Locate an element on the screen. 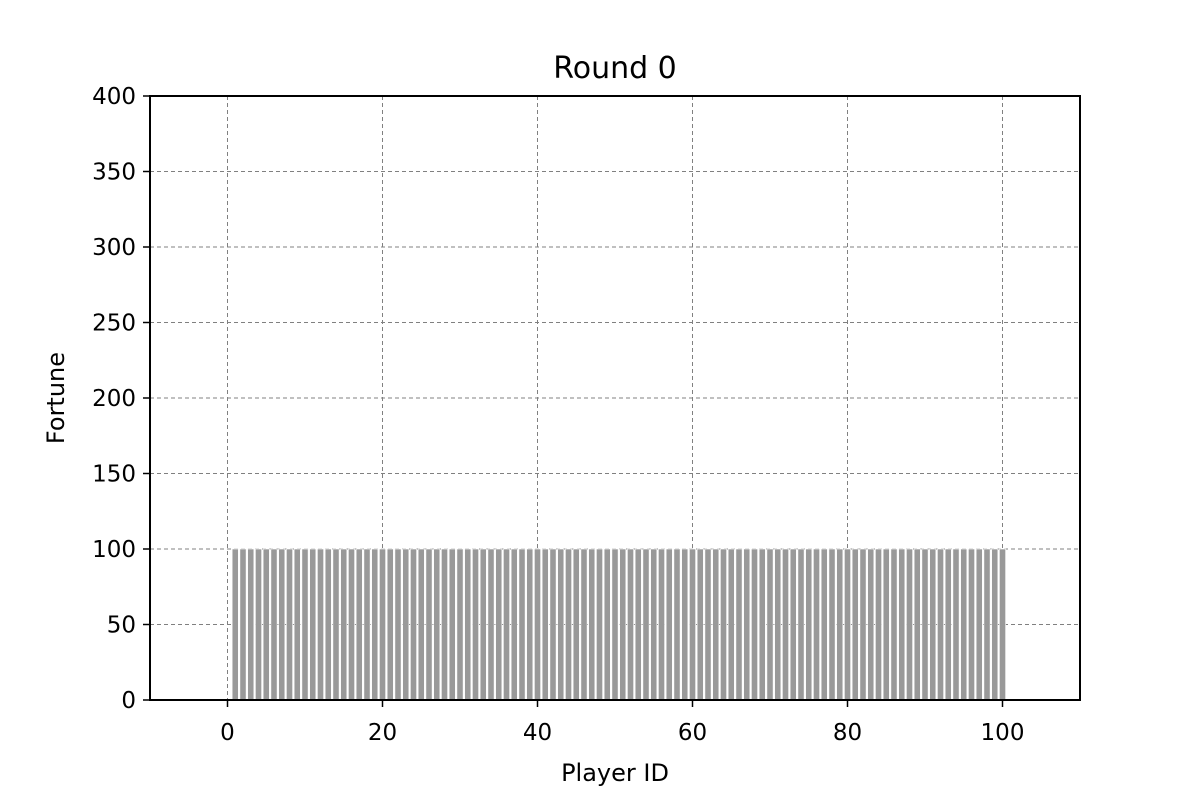 This screenshot has height=800, width=1200. x-tick-label: 100 is located at coordinates (1003, 733).